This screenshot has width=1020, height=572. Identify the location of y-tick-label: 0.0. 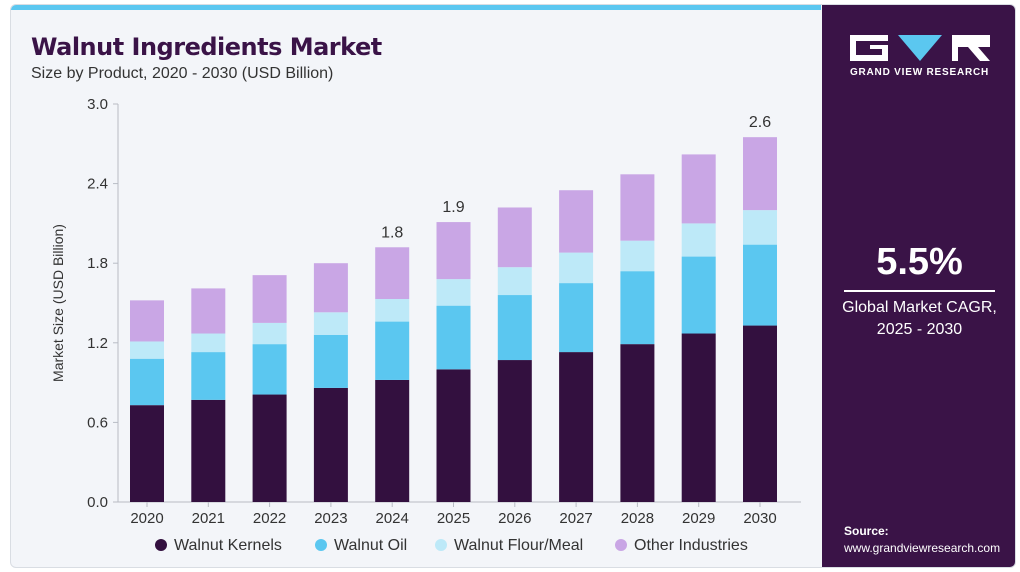
(97, 502).